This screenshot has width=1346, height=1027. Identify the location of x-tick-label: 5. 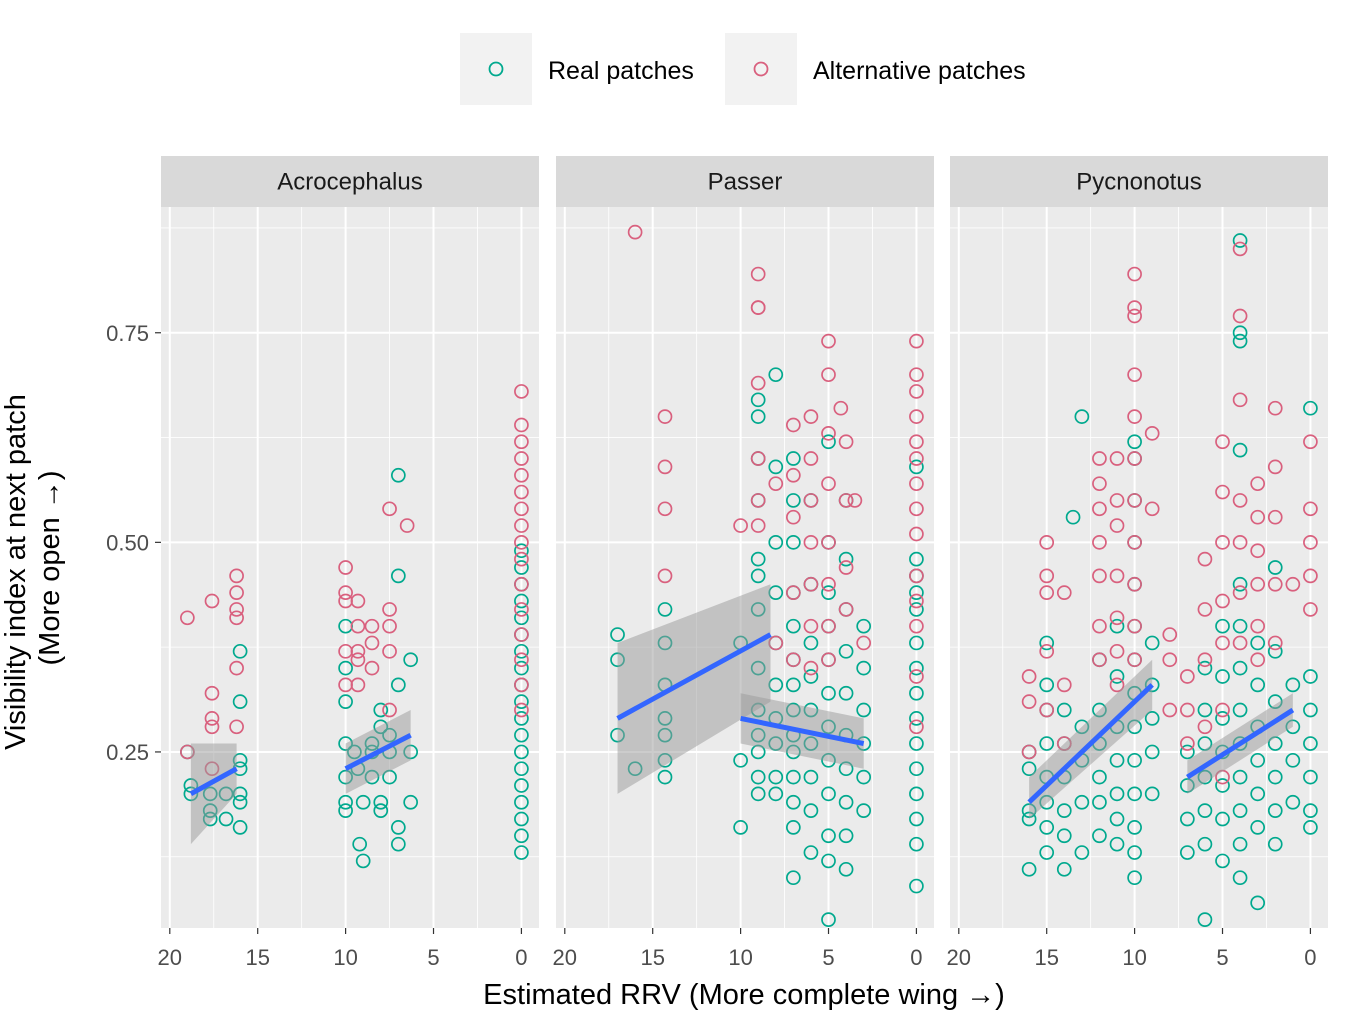
(433, 957).